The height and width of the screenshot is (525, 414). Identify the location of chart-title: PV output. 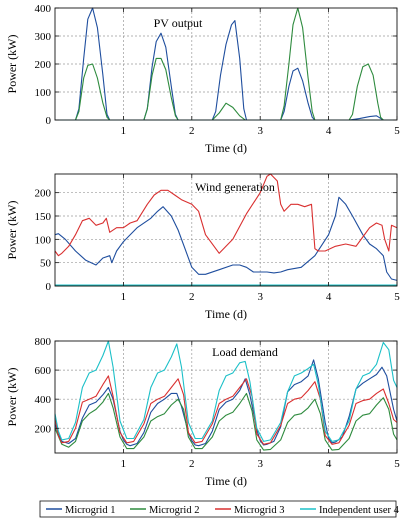
(178, 23).